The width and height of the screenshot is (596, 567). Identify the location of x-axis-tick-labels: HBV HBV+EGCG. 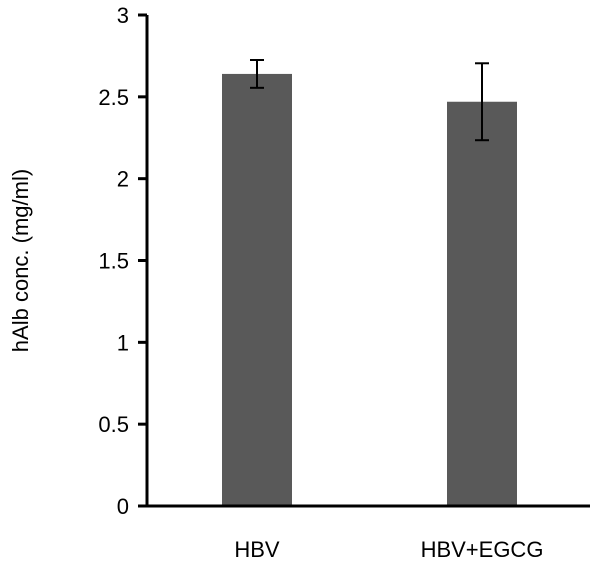
(388, 549).